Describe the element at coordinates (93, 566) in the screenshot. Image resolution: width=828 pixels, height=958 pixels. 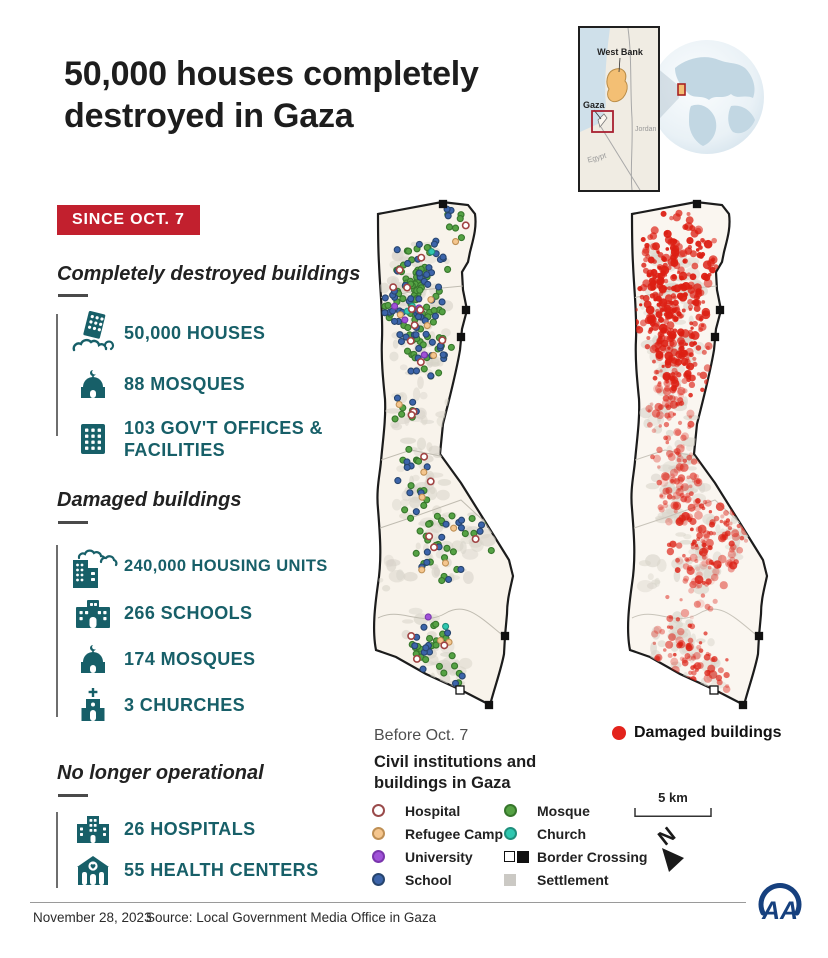
I see `damaged-housing-icon` at that location.